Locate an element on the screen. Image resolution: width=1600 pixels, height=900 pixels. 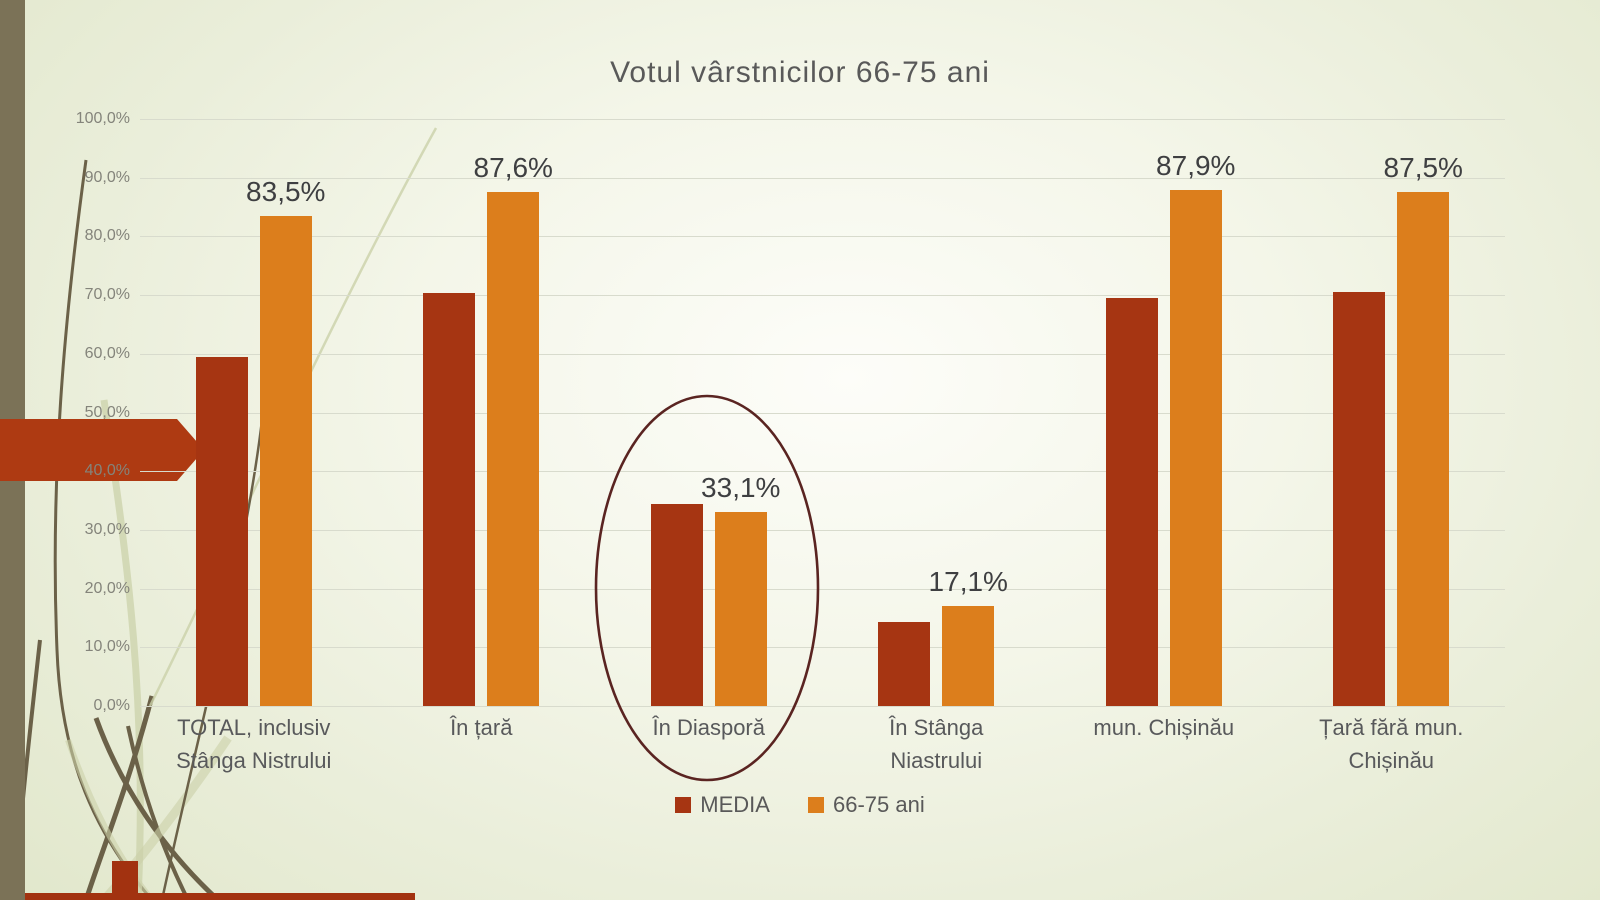
data-label: 87,9% is located at coordinates (1196, 166).